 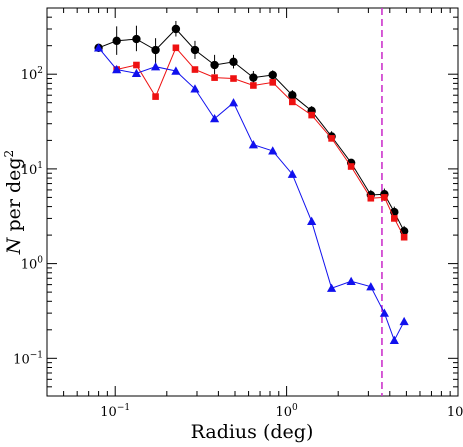 I want to click on y-axis-label-text: per deg, so click(x=14, y=197).